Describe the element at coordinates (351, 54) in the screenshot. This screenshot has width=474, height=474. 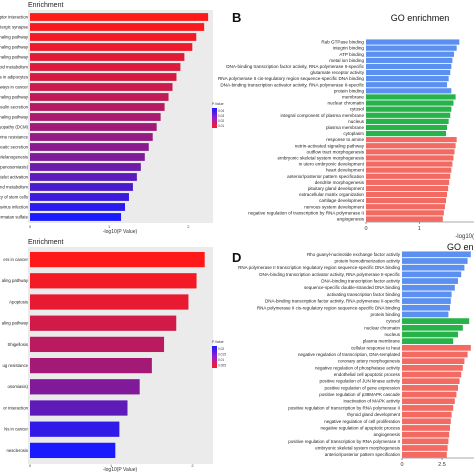
I see `category-label: ATP binding` at that location.